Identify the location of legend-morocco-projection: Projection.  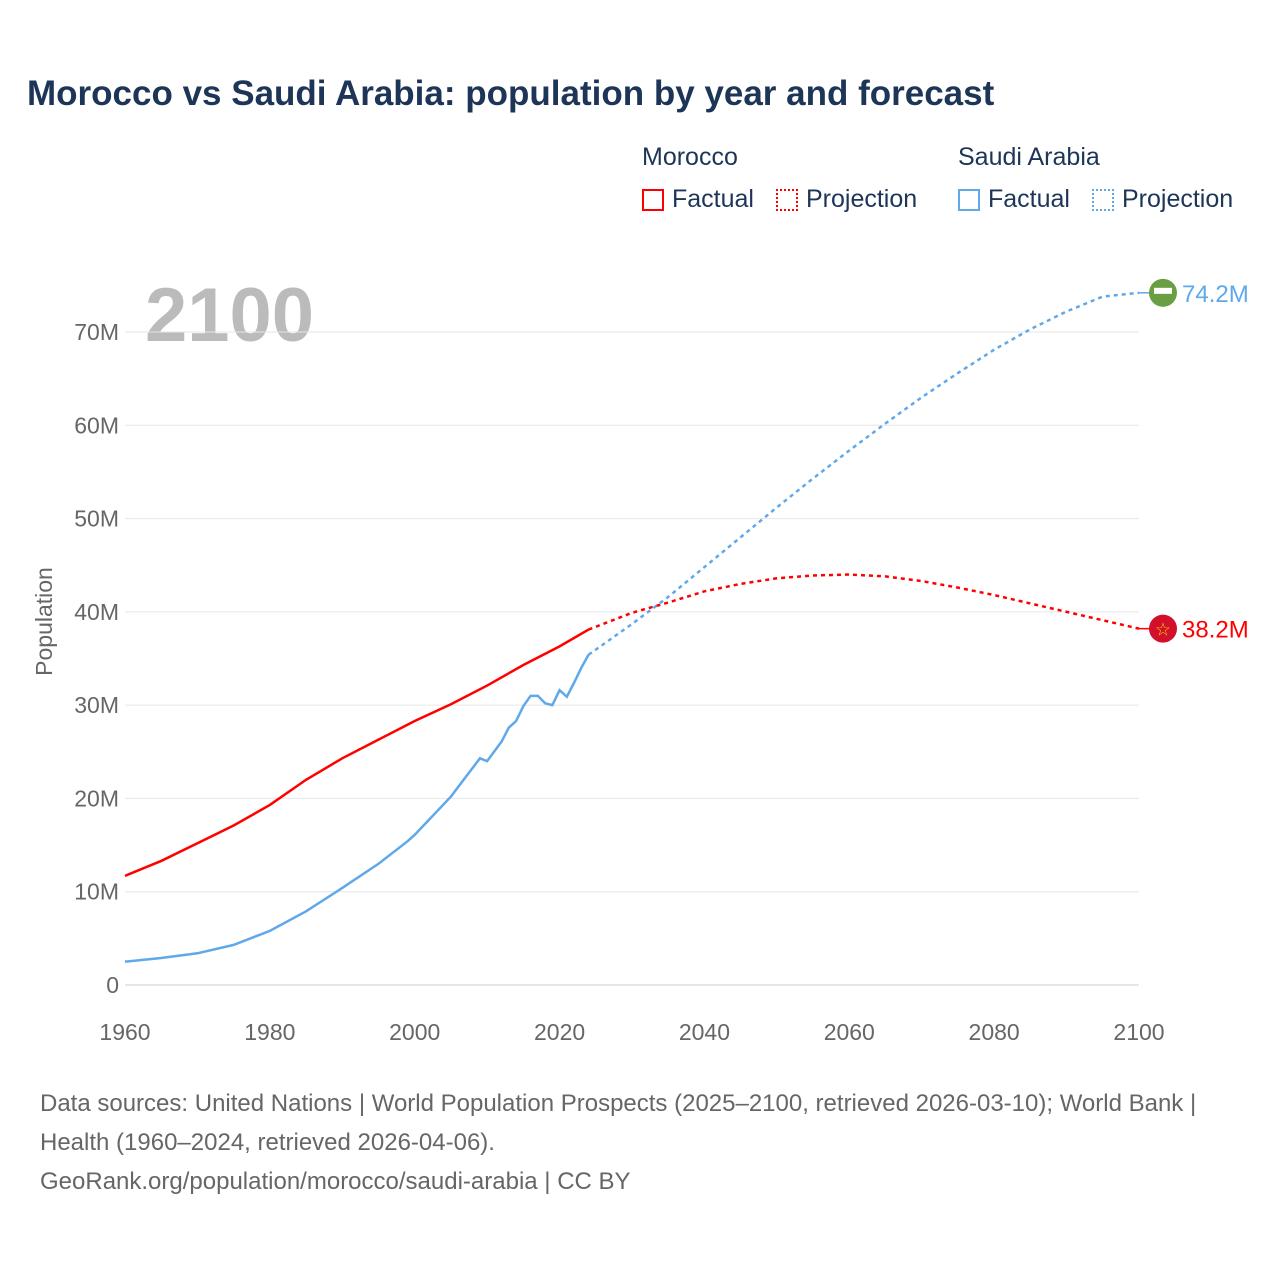
(846, 199).